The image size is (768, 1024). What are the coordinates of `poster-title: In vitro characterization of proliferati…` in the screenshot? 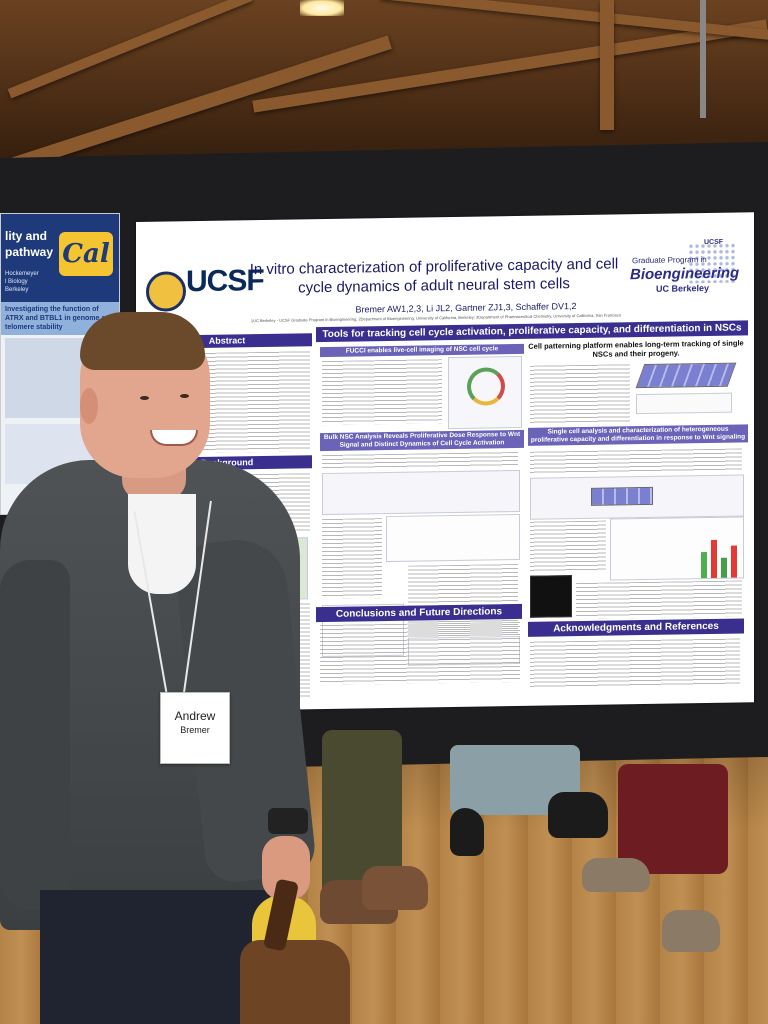 It's located at (434, 276).